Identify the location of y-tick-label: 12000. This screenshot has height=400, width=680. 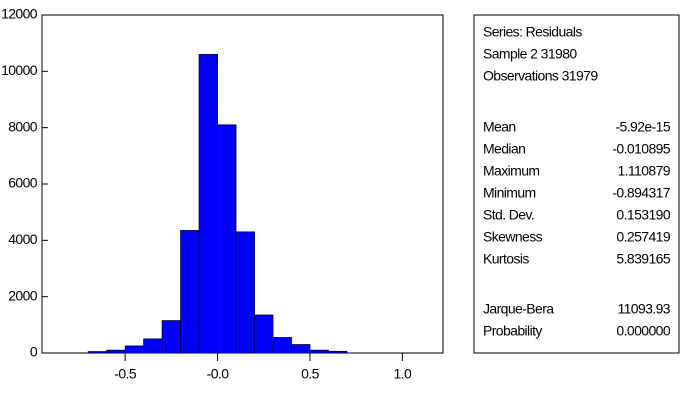
(19, 14).